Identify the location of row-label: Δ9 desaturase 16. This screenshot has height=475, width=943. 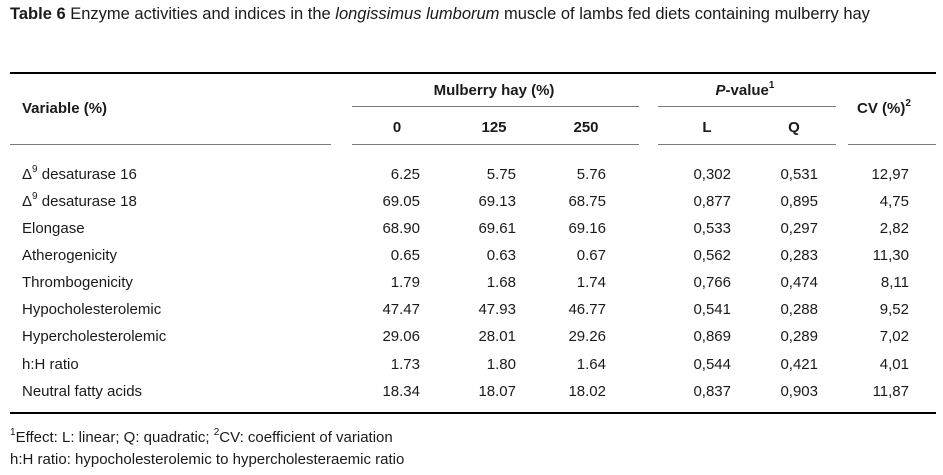
(79, 174).